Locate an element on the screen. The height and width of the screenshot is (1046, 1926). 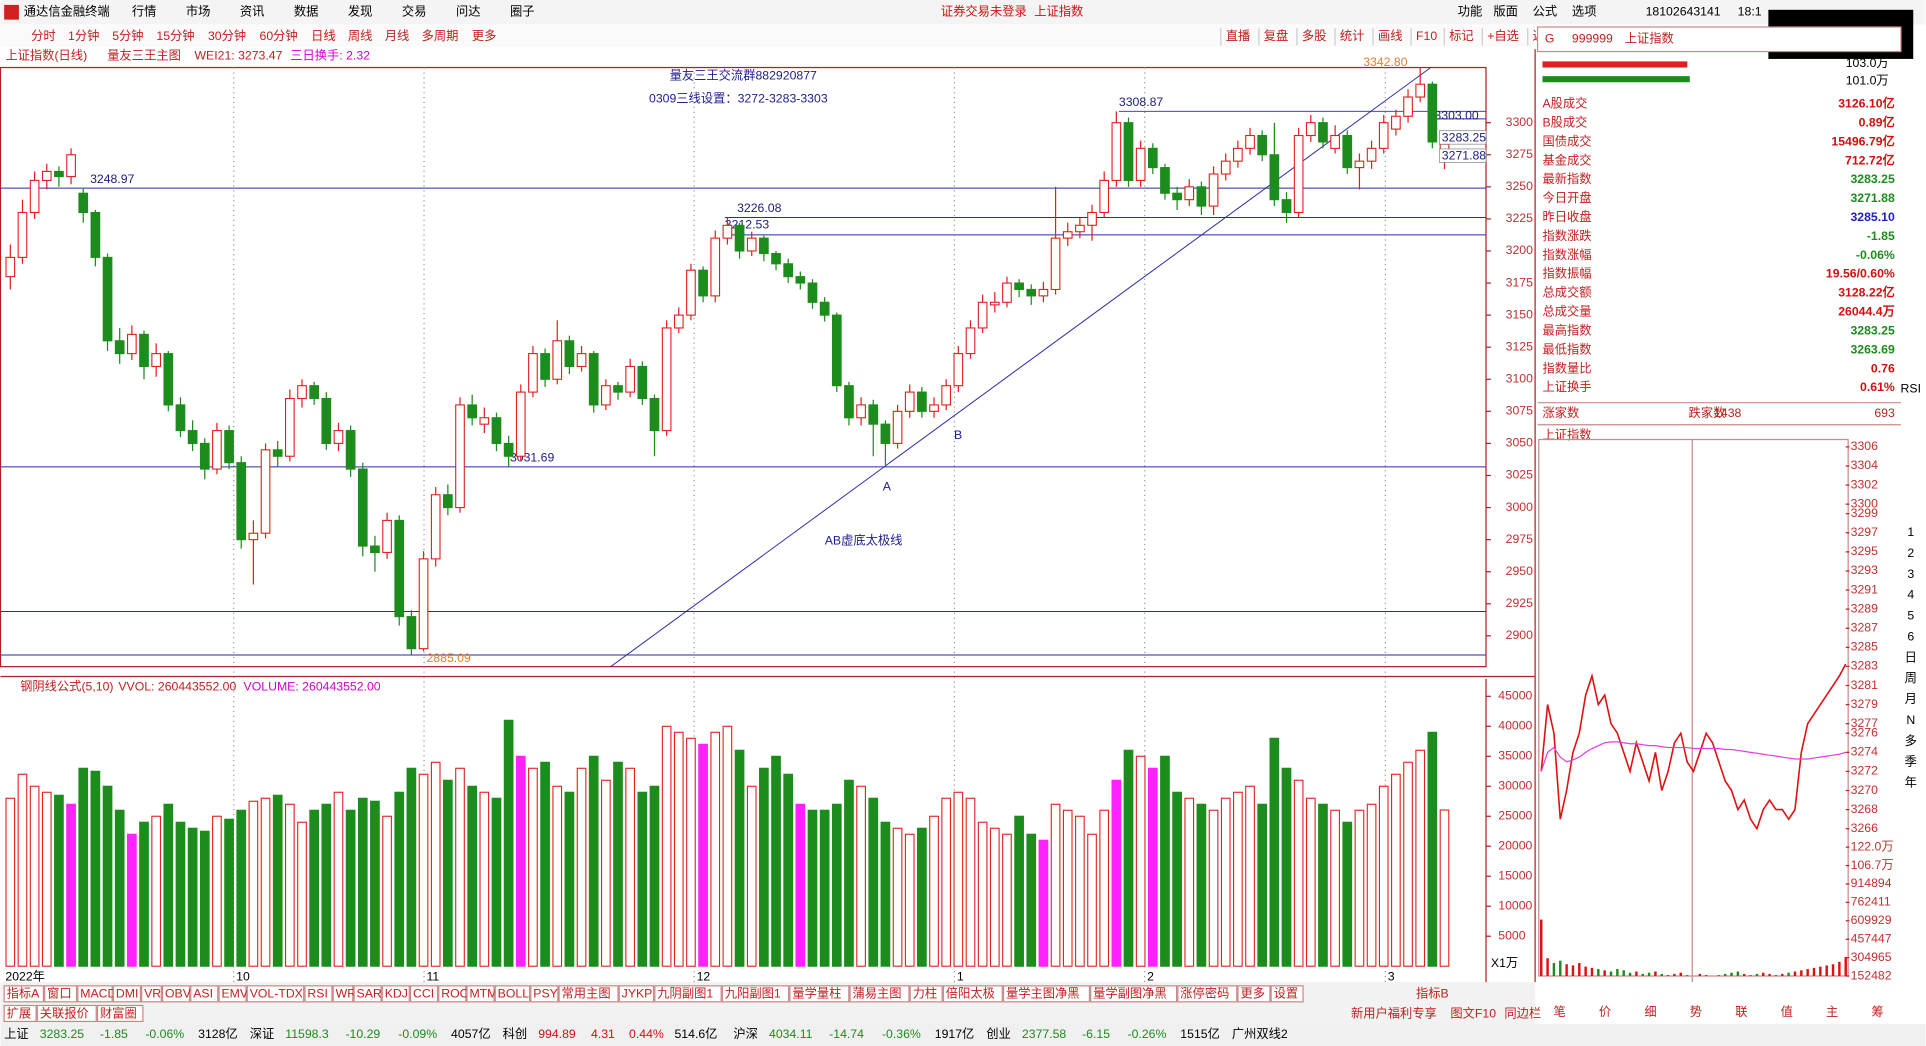
menu-item: 行情 is located at coordinates (144, 12).